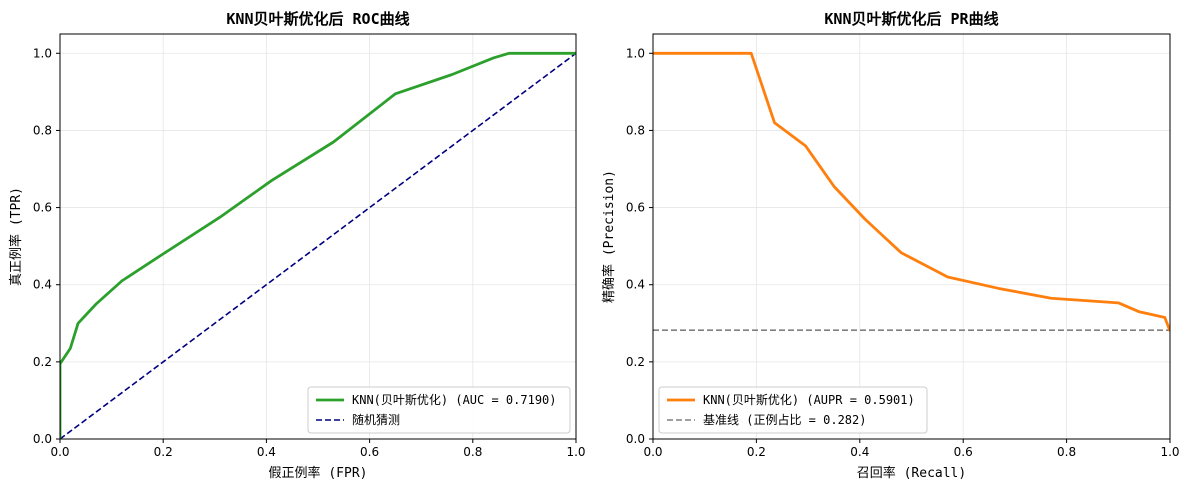 This screenshot has width=1189, height=490. I want to click on roc-legend-label-1: 随机猜测, so click(376, 419).